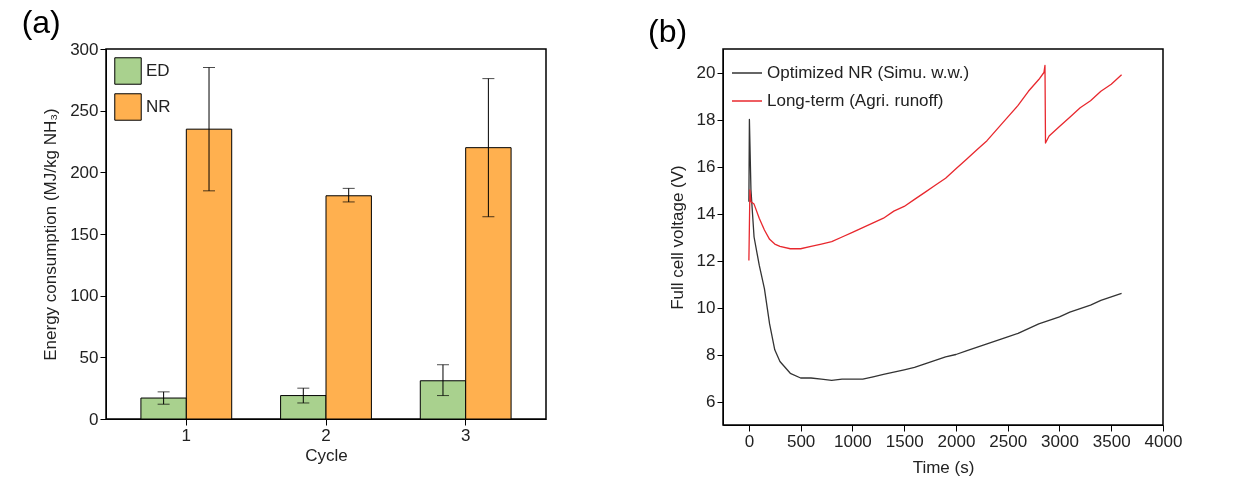 The width and height of the screenshot is (1238, 501). I want to click on x-axis-title: Cycle, so click(326, 455).